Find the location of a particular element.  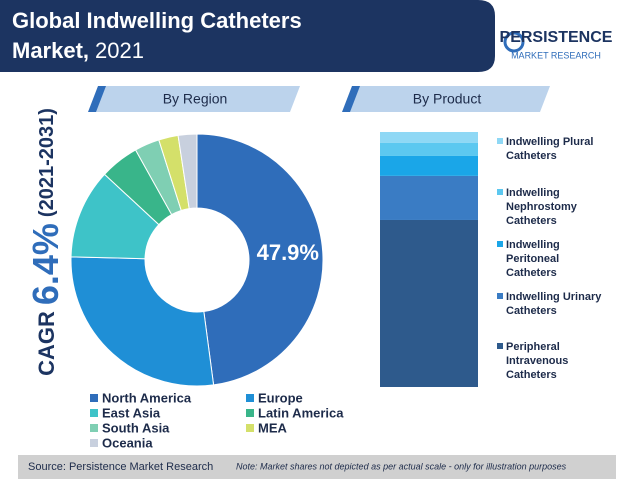

footer-source: Source: Persistence Market Research is located at coordinates (120, 467).